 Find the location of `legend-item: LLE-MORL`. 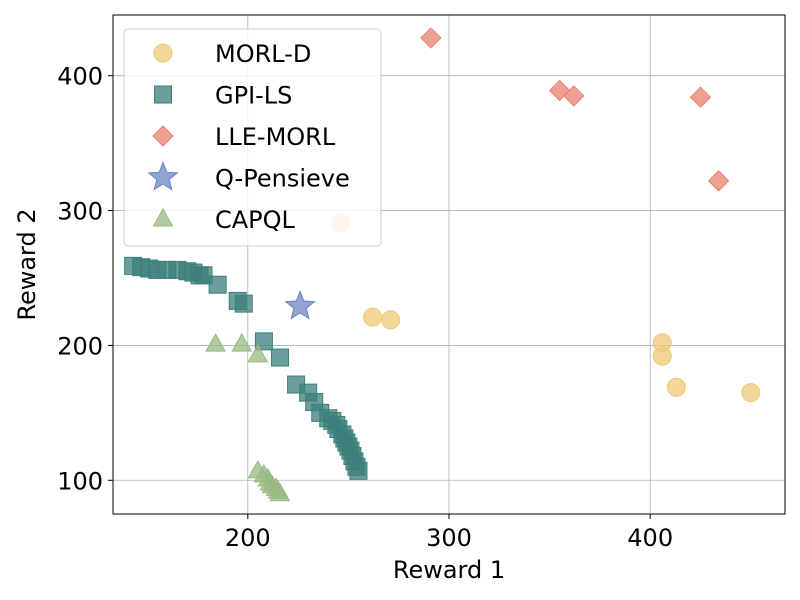

legend-item: LLE-MORL is located at coordinates (244, 137).